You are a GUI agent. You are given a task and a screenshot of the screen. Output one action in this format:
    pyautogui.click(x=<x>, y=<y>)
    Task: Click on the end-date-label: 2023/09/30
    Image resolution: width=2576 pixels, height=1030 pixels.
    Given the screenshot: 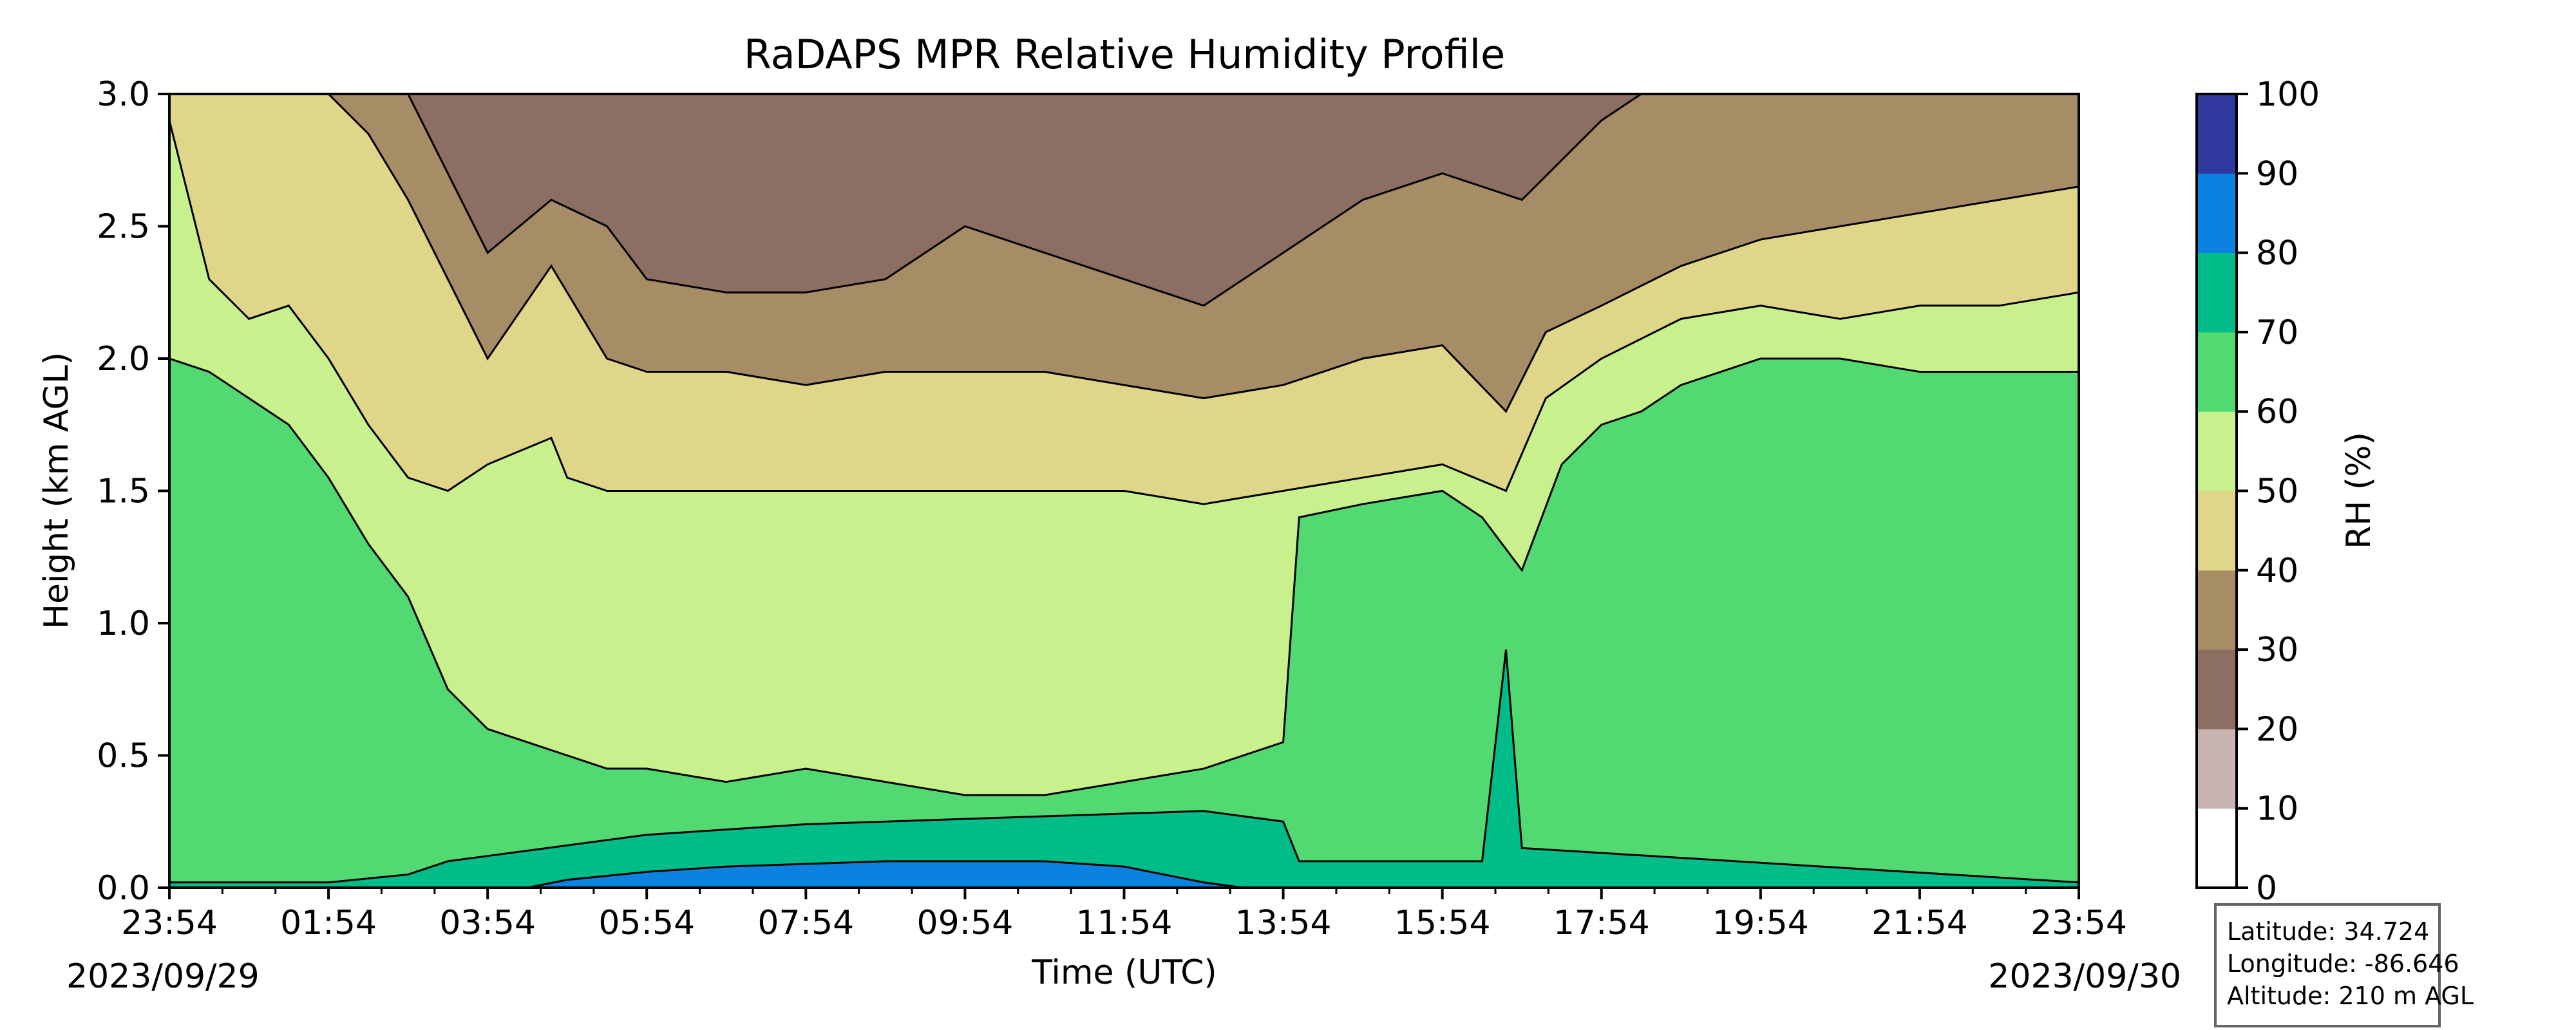 What is the action you would take?
    pyautogui.click(x=2084, y=976)
    